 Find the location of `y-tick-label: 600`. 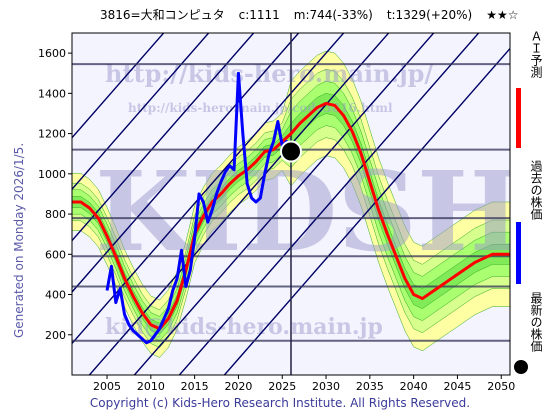

y-tick-label: 600 is located at coordinates (55, 254).